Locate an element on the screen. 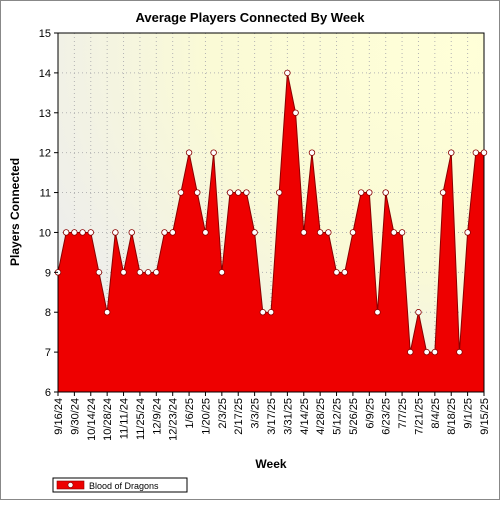 This screenshot has width=500, height=505. x-tick-label: 3/31/25 is located at coordinates (288, 416).